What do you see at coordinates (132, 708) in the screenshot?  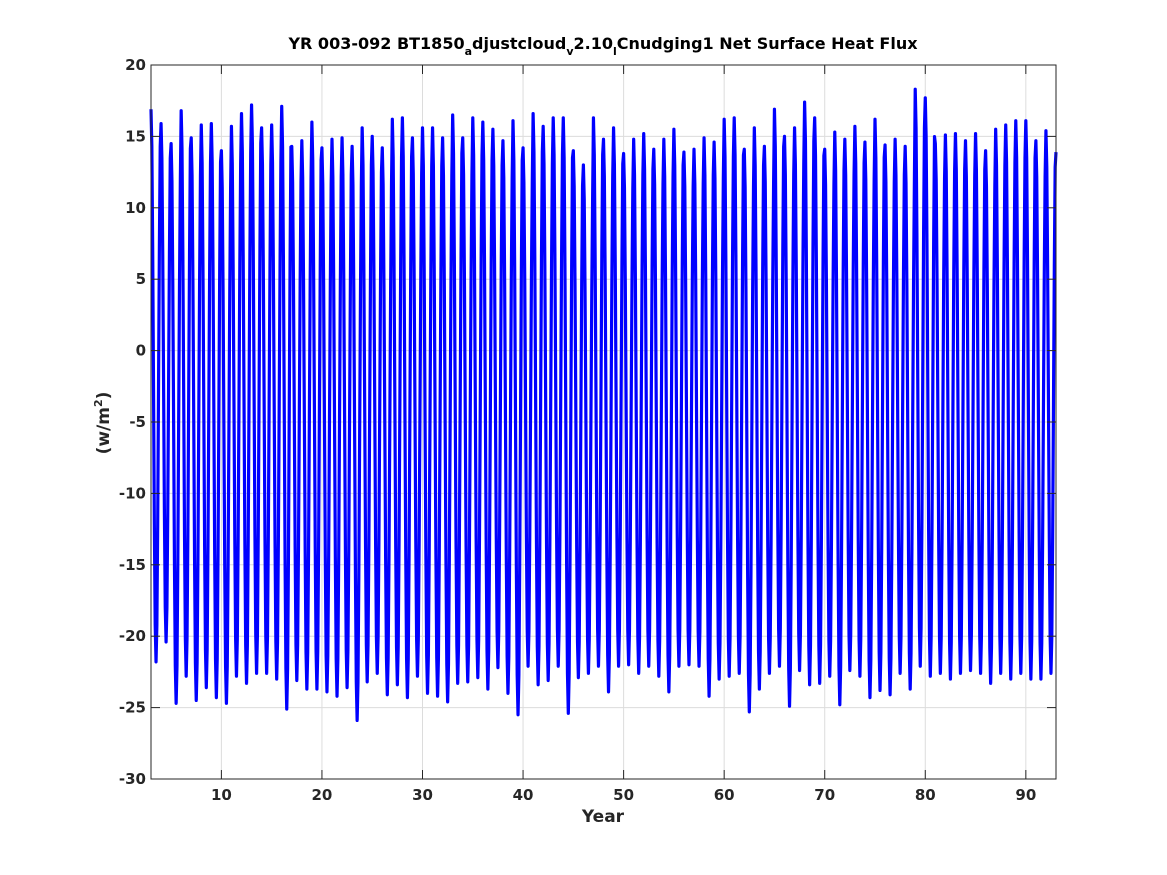 I see `y-tick-label: -25` at bounding box center [132, 708].